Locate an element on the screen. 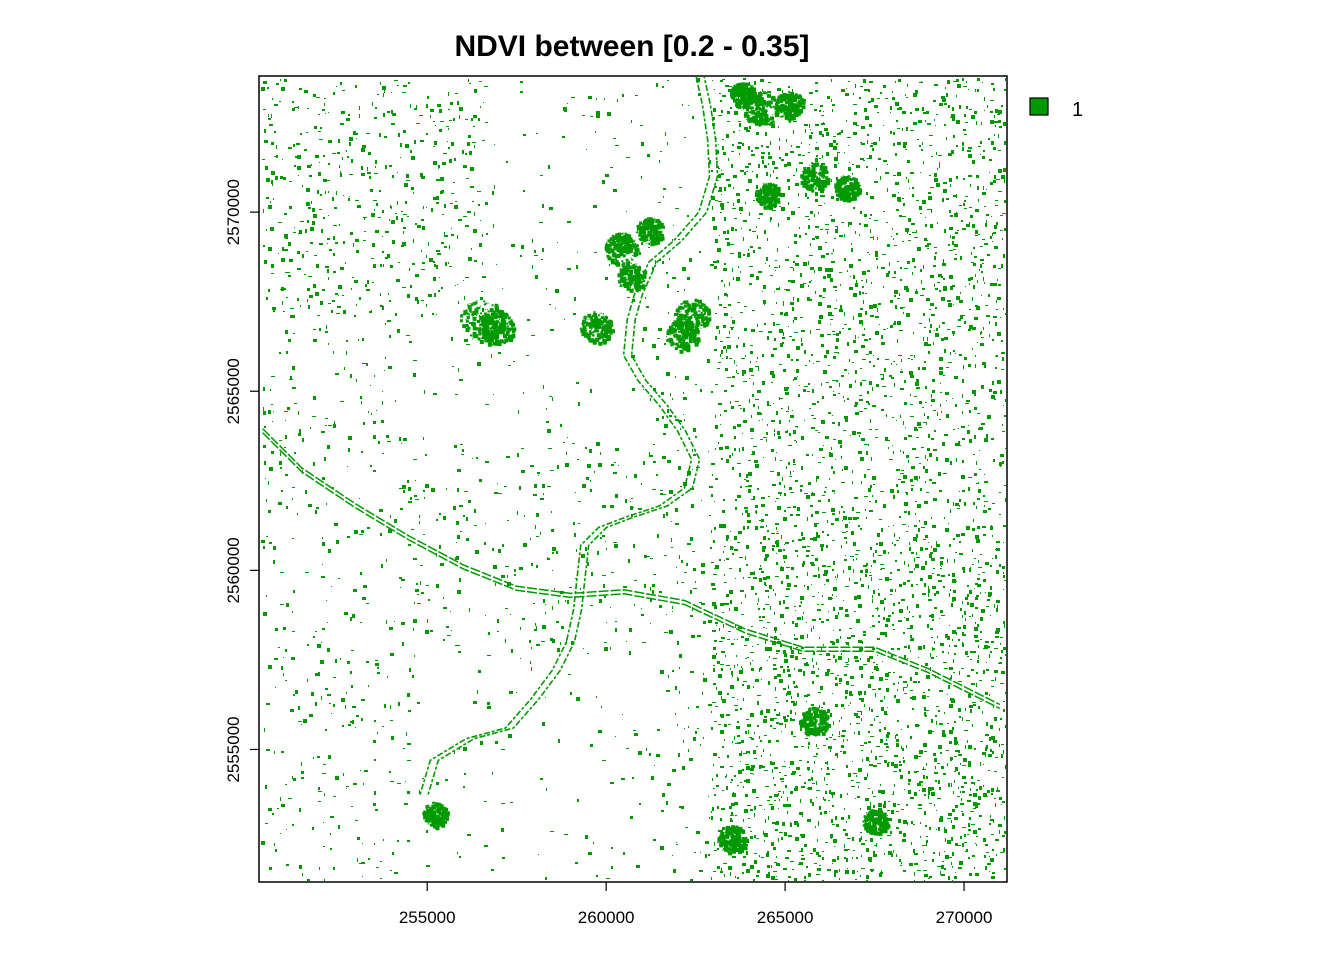 The width and height of the screenshot is (1344, 960). legend: 1 is located at coordinates (1056, 109).